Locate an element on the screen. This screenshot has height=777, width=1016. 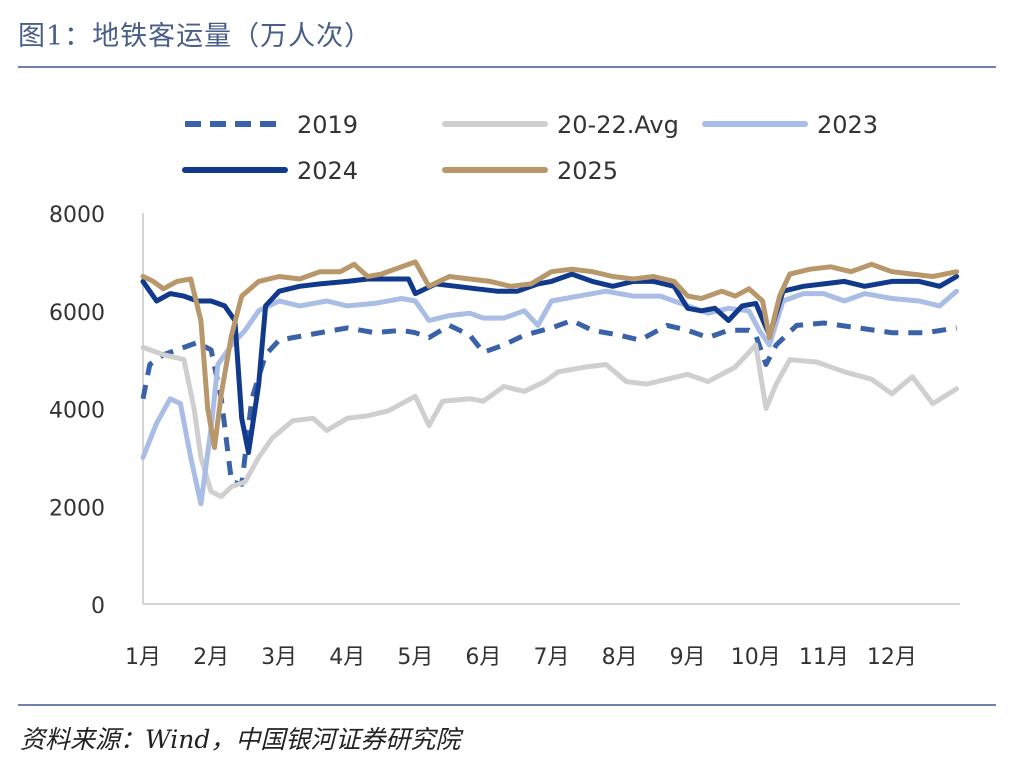
x-tick-label: 2月 is located at coordinates (211, 657).